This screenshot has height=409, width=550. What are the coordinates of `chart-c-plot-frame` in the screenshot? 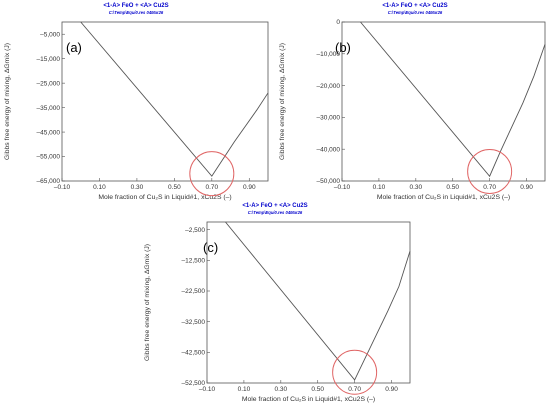 It's located at (308, 302).